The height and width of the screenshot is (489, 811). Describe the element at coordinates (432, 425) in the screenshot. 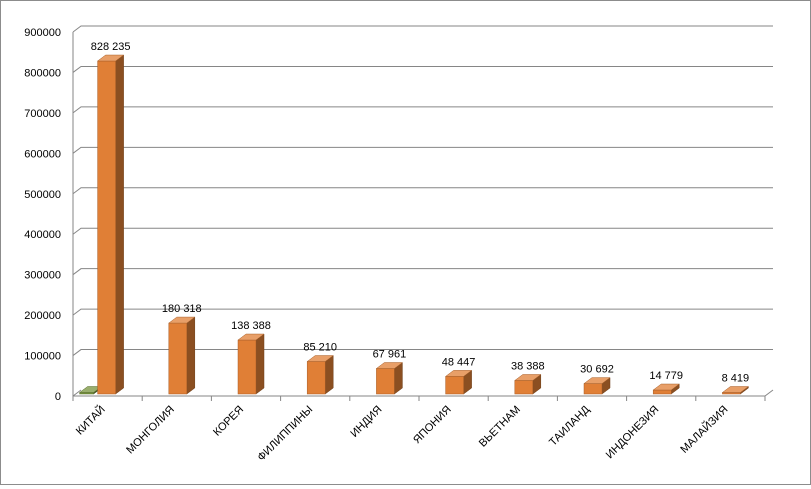

I see `x-category-label: ЯПОНИЯ` at that location.